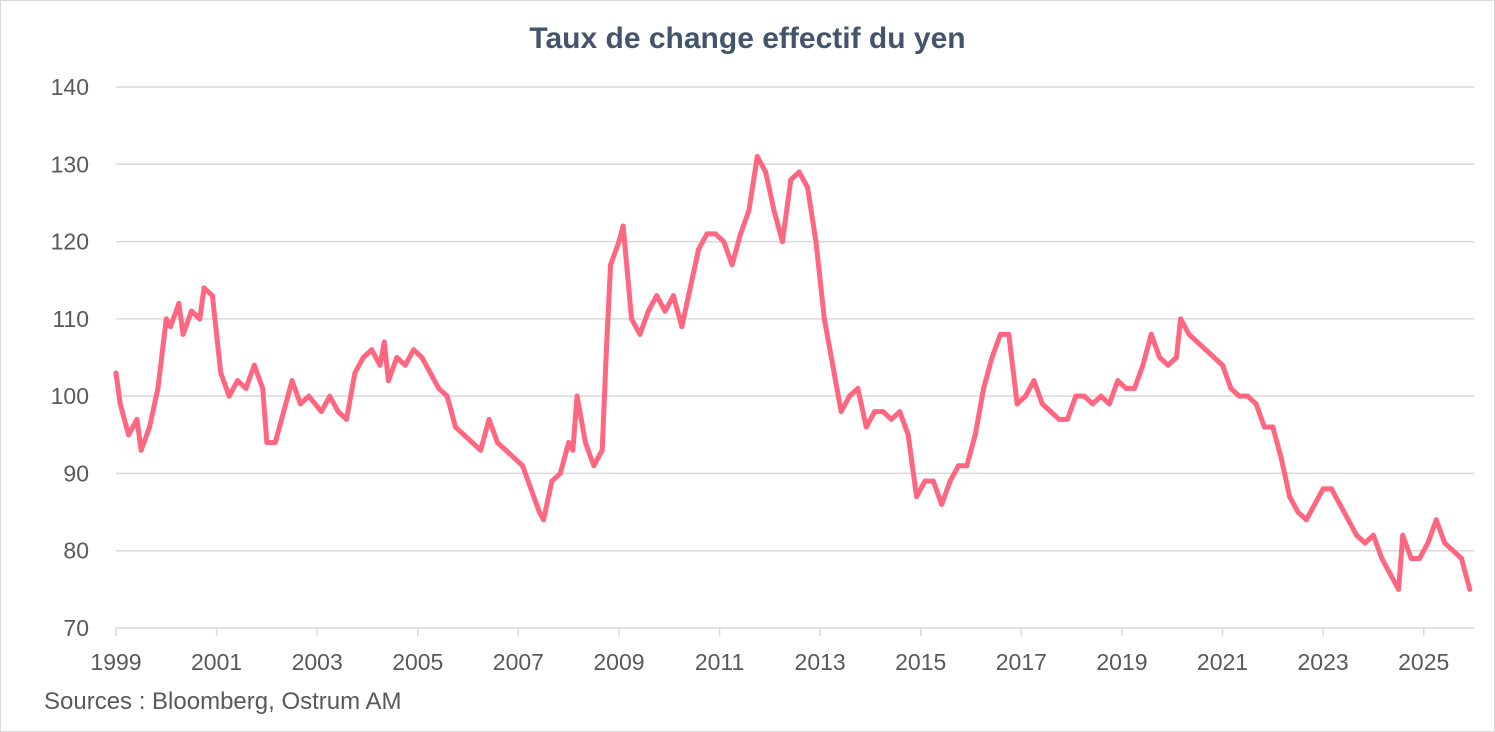 The height and width of the screenshot is (732, 1495). What do you see at coordinates (820, 662) in the screenshot?
I see `x-tick-label: 2013` at bounding box center [820, 662].